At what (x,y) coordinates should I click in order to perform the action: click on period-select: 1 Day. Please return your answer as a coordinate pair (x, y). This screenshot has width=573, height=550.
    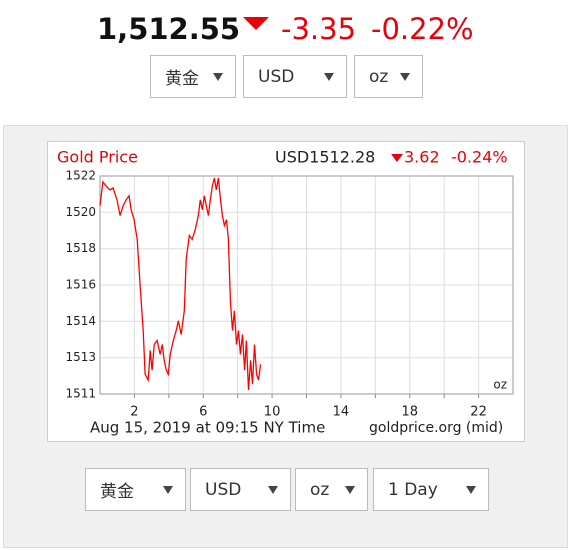
    Looking at the image, I should click on (431, 489).